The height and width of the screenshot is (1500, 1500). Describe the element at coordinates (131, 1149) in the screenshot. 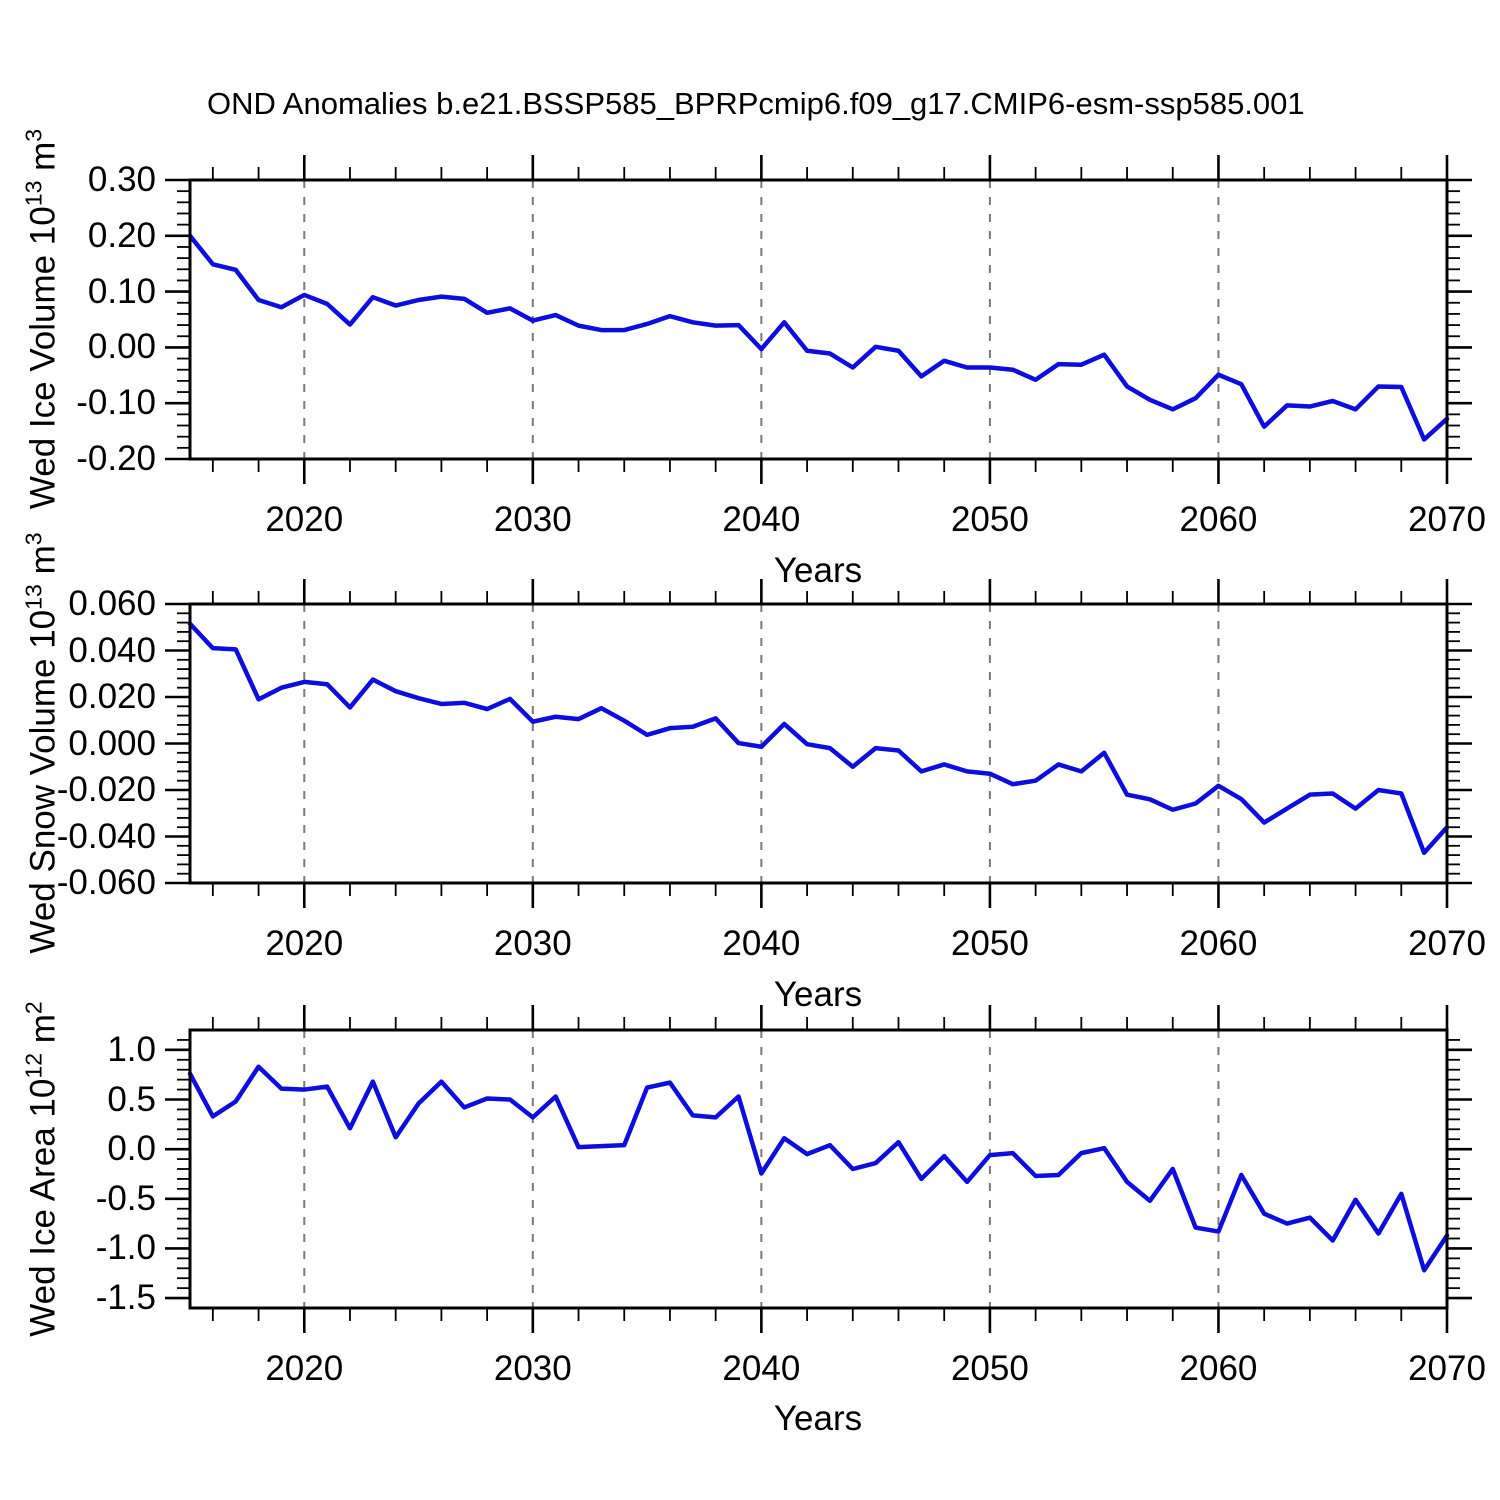

I see `y-tick-label: 0.0` at that location.